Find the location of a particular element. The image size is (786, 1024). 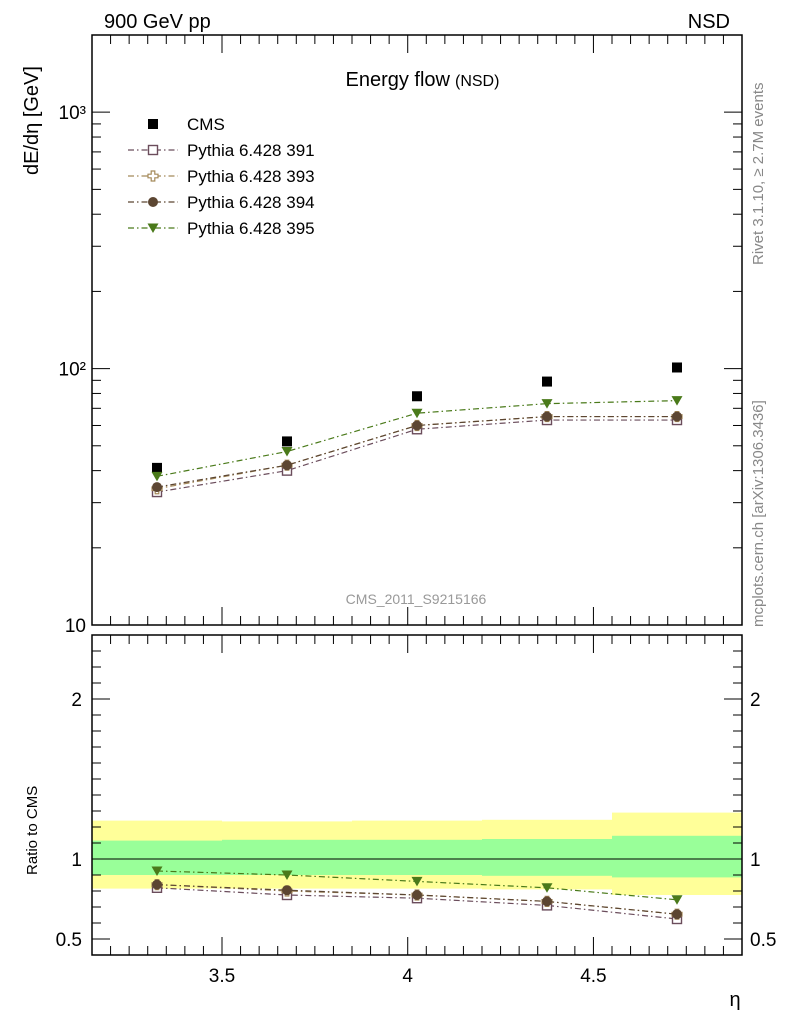

legend-label: CMS is located at coordinates (206, 124).